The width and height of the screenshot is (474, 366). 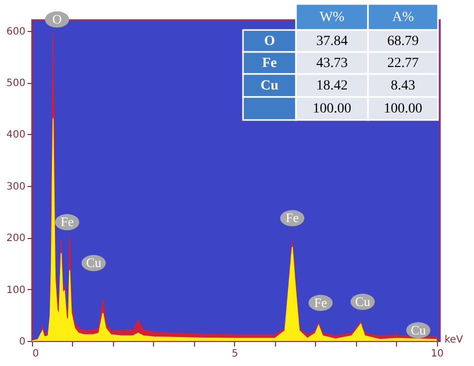 I want to click on data-label: 8.43, so click(x=403, y=86).